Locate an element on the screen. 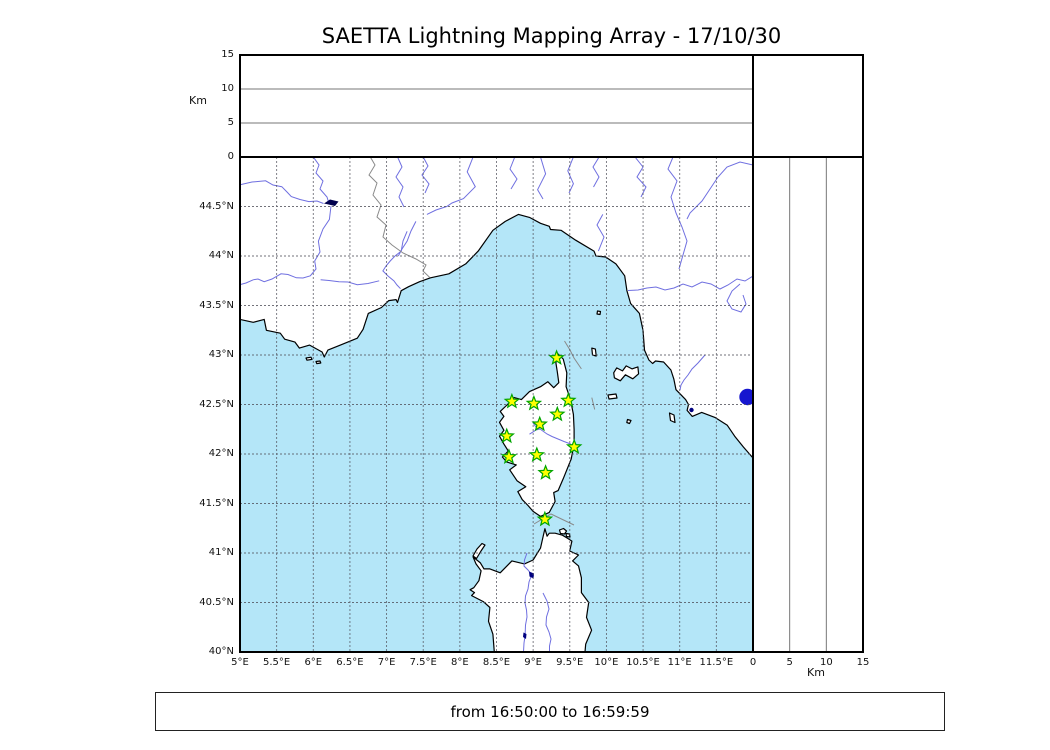  latitude-altitude-panel is located at coordinates (808, 404).